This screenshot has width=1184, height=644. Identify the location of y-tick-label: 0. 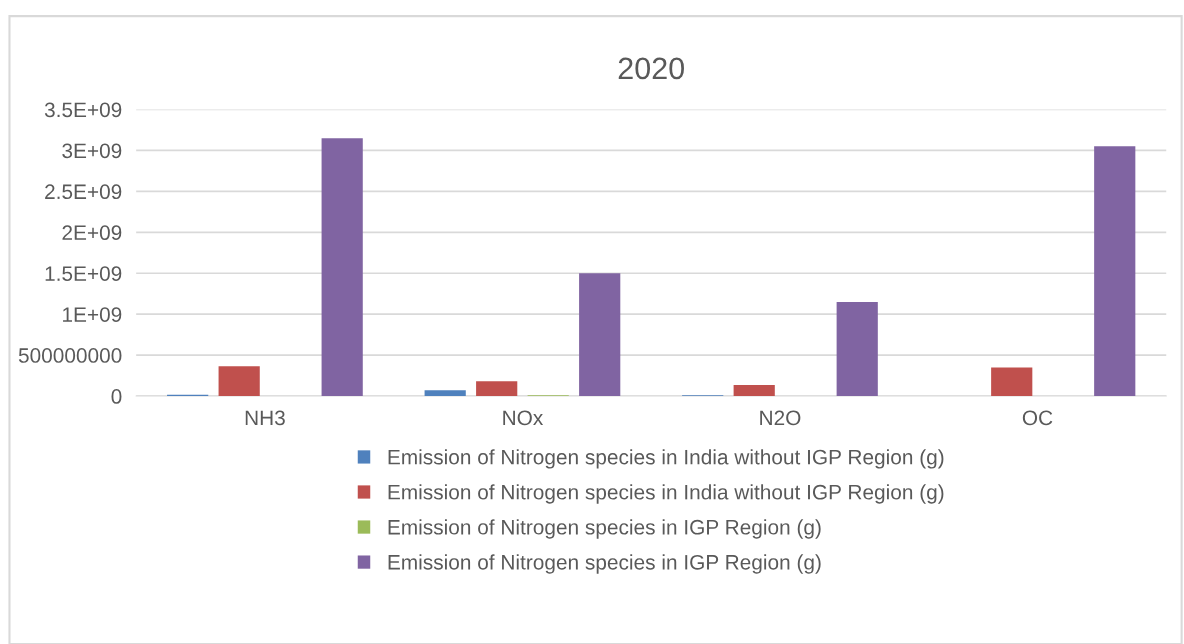
(116, 396).